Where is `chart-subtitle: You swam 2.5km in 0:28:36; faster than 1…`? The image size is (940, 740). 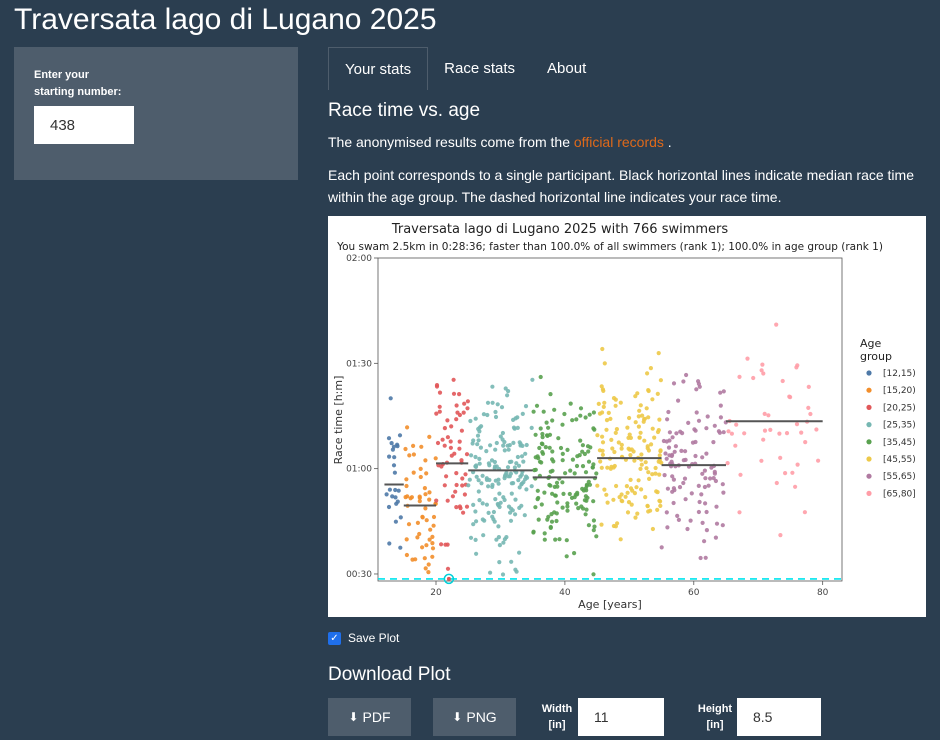
chart-subtitle: You swam 2.5km in 0:28:36; faster than 1… is located at coordinates (609, 247).